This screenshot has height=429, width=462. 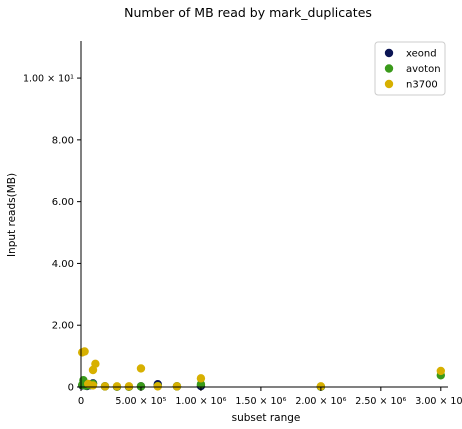 What do you see at coordinates (63, 202) in the screenshot?
I see `y-tick-label: 6.00` at bounding box center [63, 202].